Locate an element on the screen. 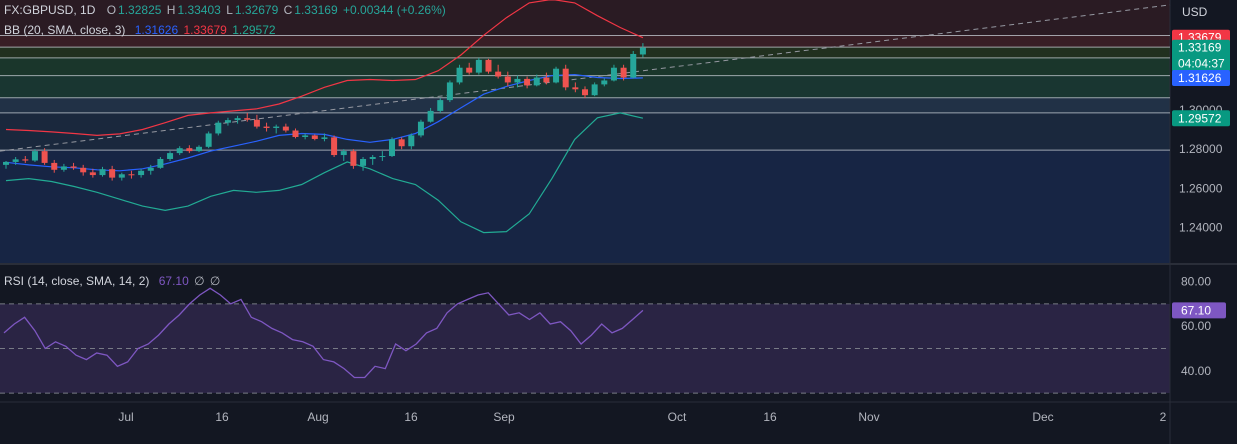 The width and height of the screenshot is (1237, 444). high-label: H is located at coordinates (171, 10).